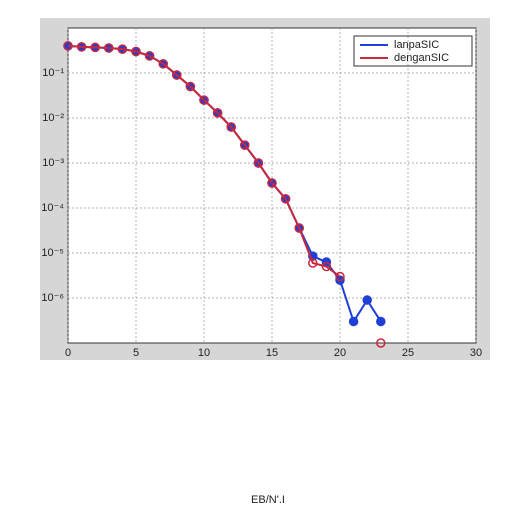 Image resolution: width=512 pixels, height=517 pixels. Describe the element at coordinates (204, 353) in the screenshot. I see `x-tick-label: 10` at that location.